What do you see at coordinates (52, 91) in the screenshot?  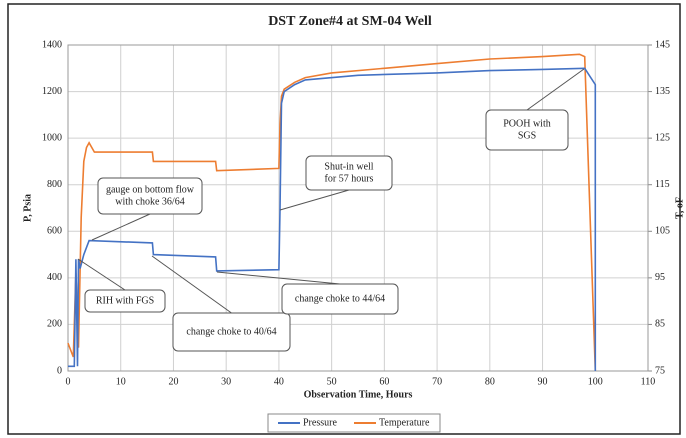 I see `y-tick-label: 1200` at bounding box center [52, 91].